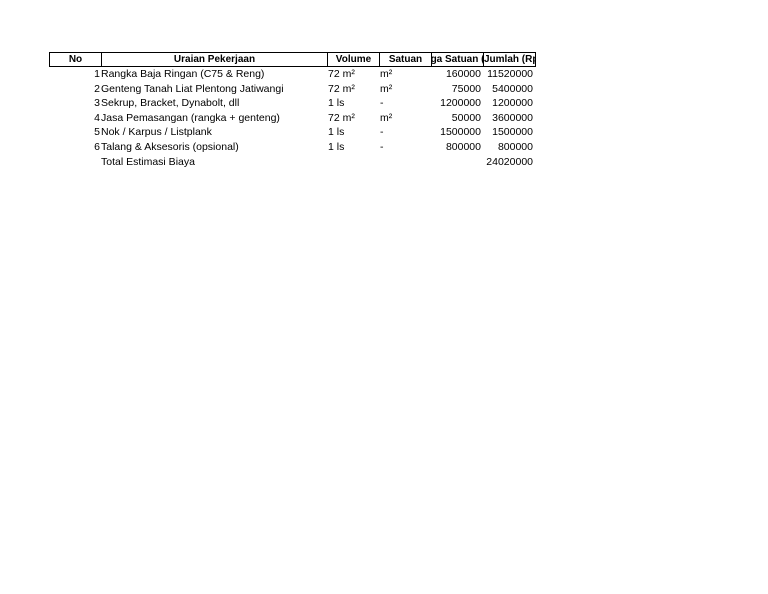 The image size is (768, 594). Describe the element at coordinates (460, 103) in the screenshot. I see `unit-price: 1200000` at that location.